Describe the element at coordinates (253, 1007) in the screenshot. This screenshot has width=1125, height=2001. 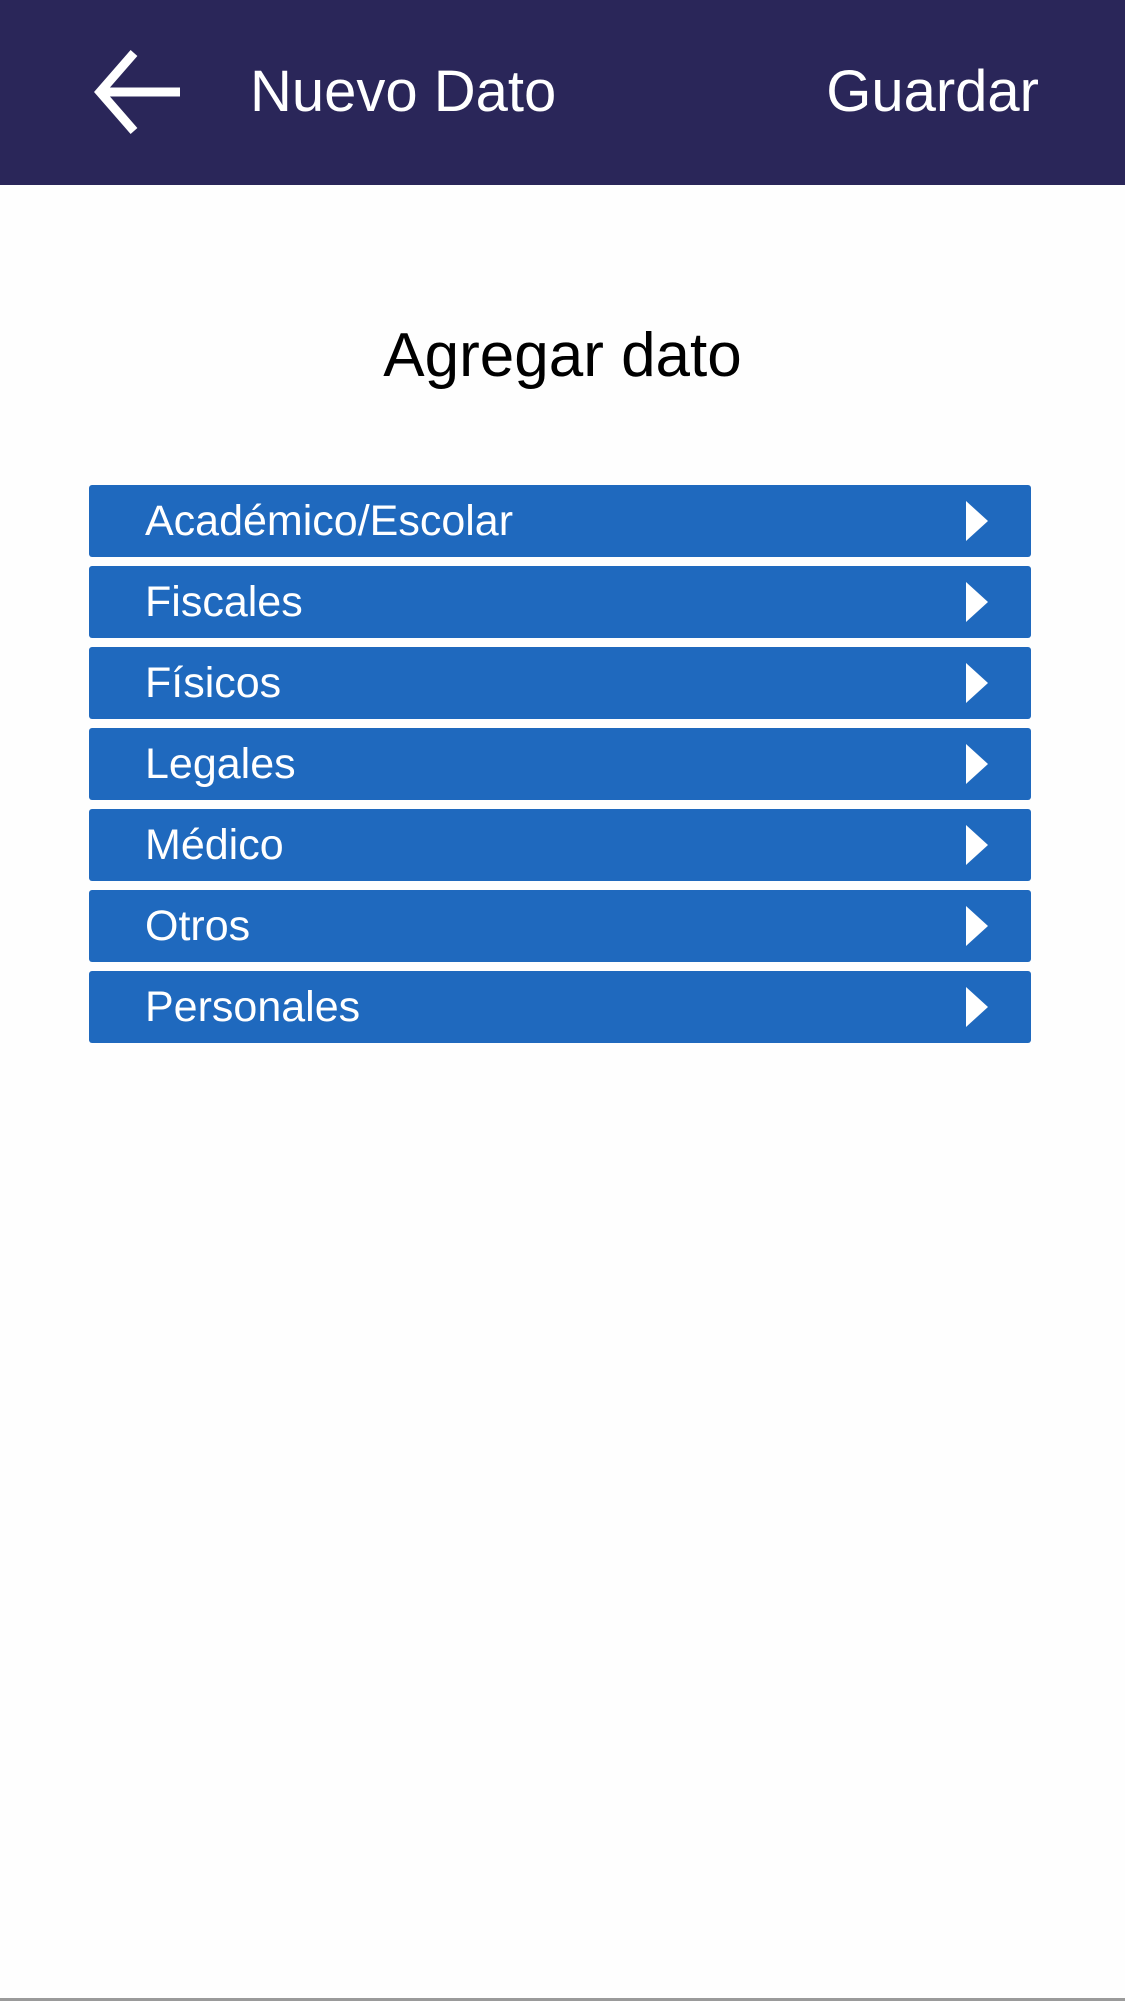
I see `category-label: Personales` at that location.